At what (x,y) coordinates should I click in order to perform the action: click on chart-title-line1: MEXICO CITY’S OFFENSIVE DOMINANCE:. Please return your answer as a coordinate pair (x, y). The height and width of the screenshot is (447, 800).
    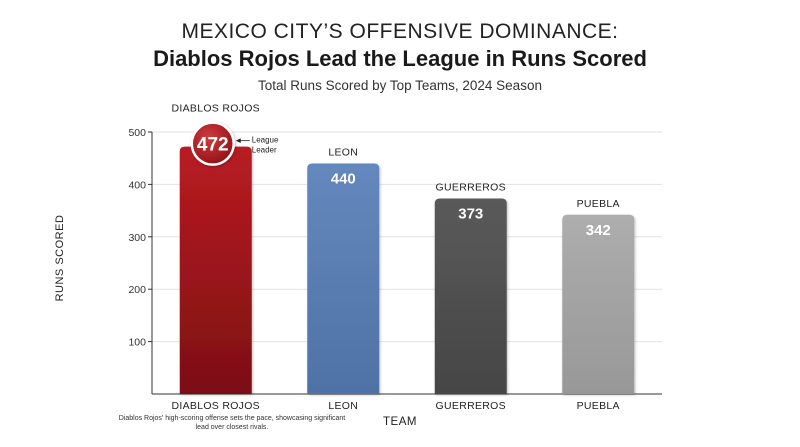
    Looking at the image, I should click on (400, 31).